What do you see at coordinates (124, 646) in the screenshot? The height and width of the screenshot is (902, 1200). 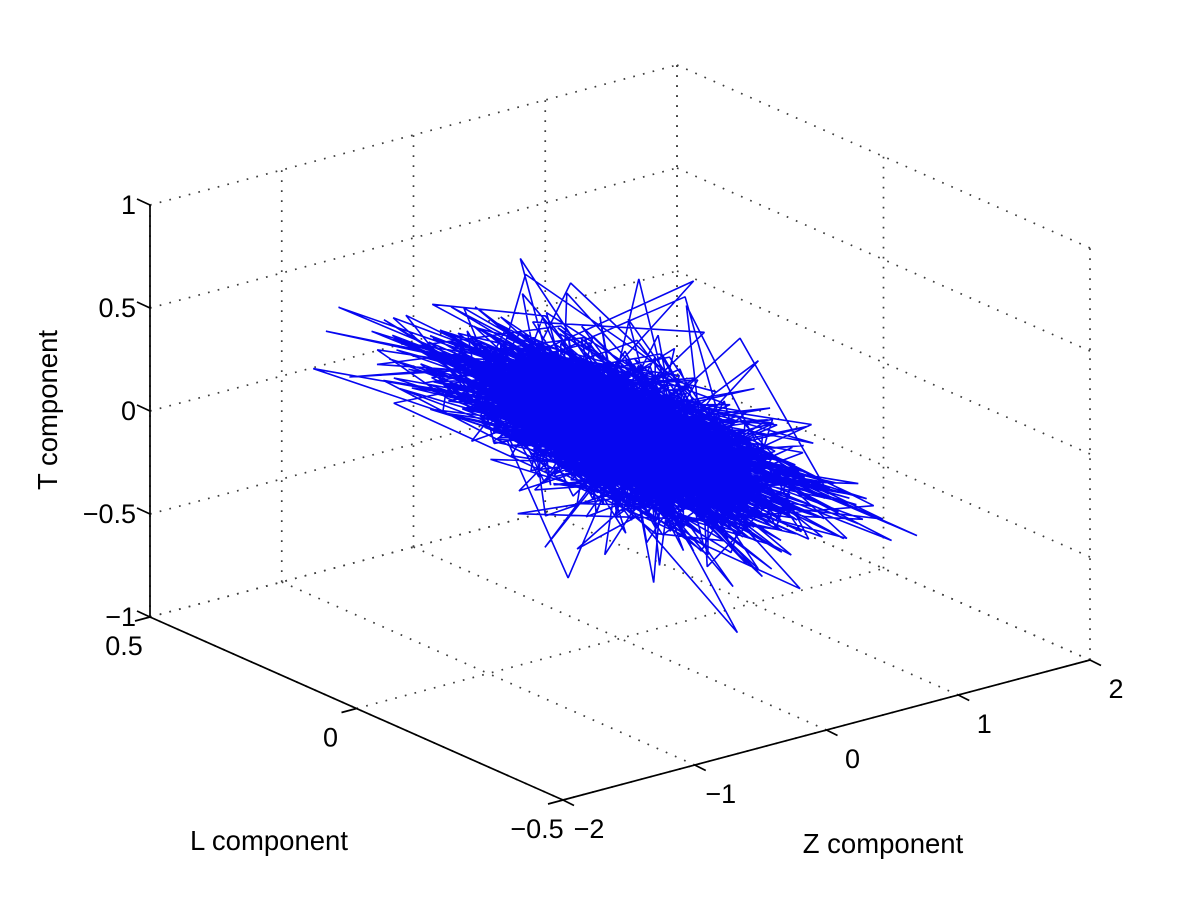 I see `l-axis-tick-label: 0.5` at bounding box center [124, 646].